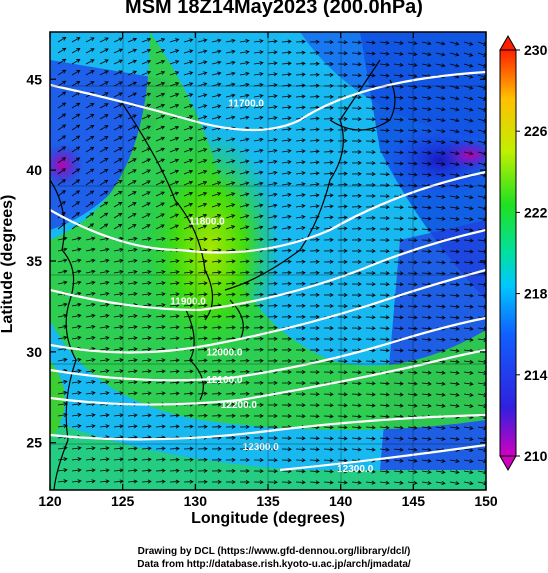  I want to click on contour-label: 11800.0, so click(207, 222).